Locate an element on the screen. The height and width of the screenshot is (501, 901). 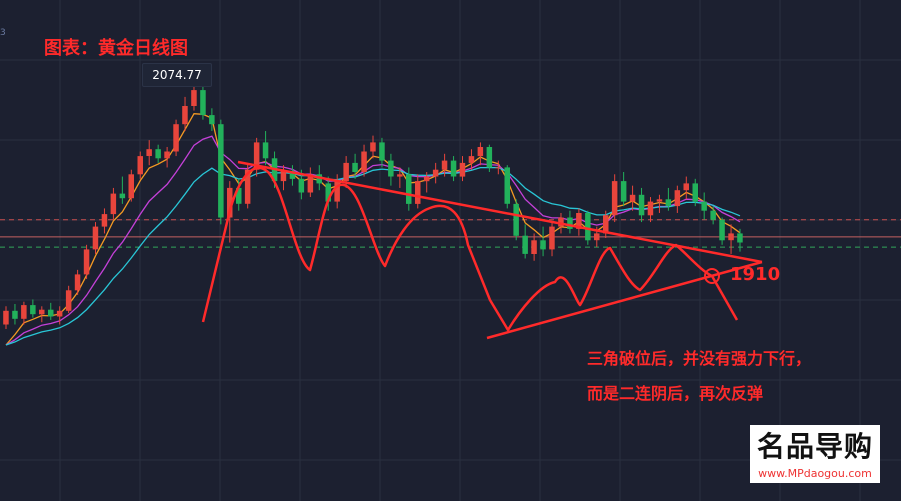
level-1910-label: 1910 is located at coordinates (755, 274).